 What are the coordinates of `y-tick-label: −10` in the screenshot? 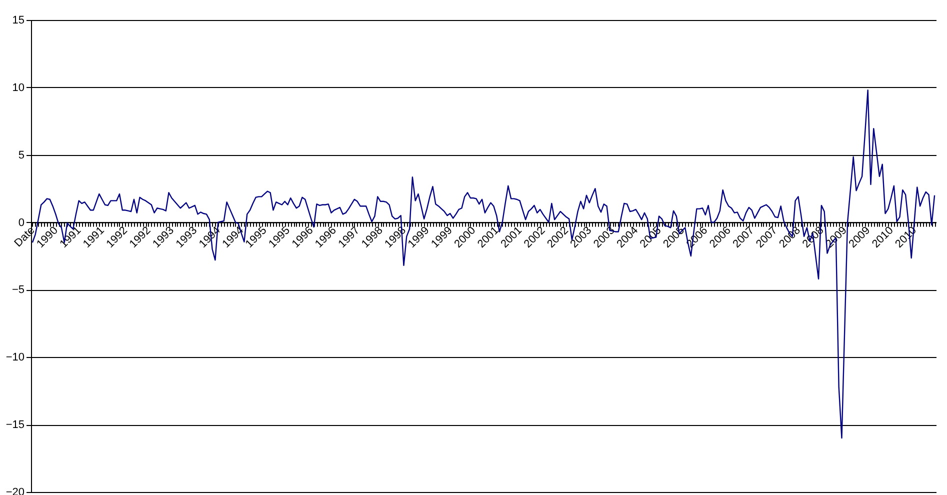 It's located at (15, 358).